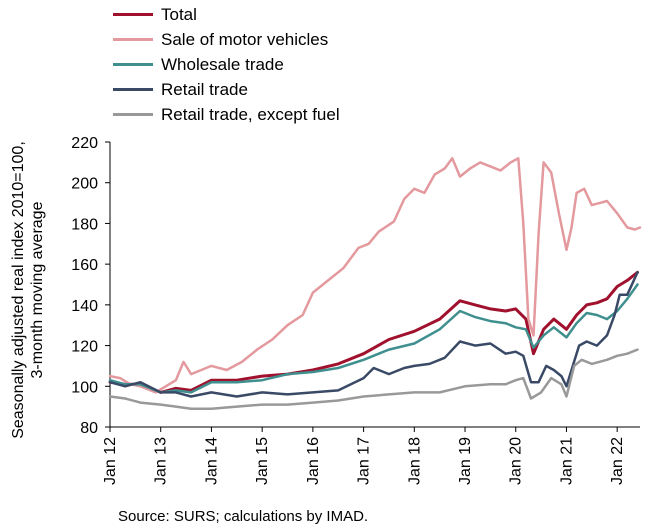  I want to click on x-tick-label: Jan 22, so click(617, 461).